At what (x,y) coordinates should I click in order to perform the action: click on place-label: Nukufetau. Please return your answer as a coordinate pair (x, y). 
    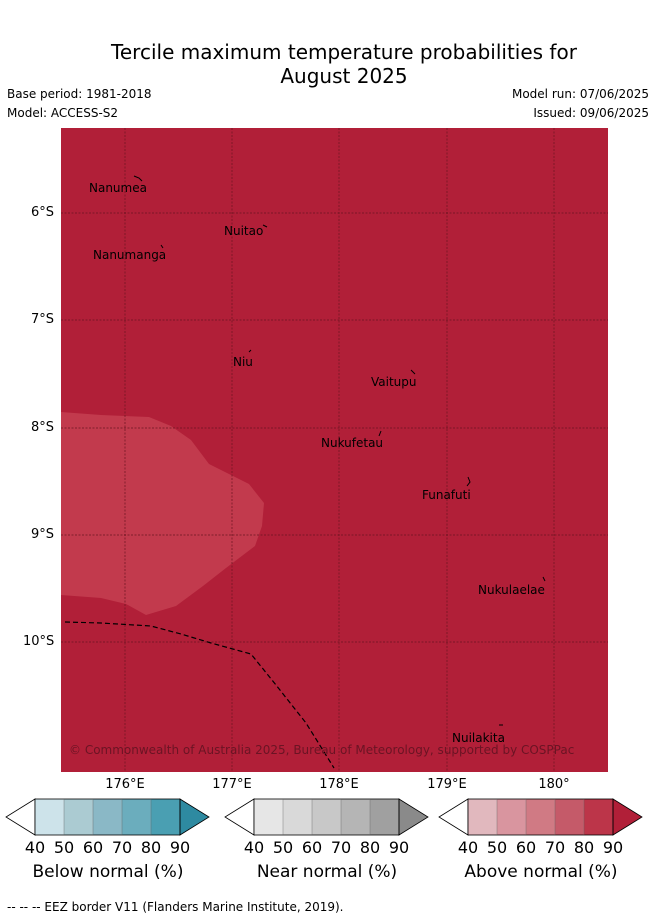
    Looking at the image, I should click on (352, 443).